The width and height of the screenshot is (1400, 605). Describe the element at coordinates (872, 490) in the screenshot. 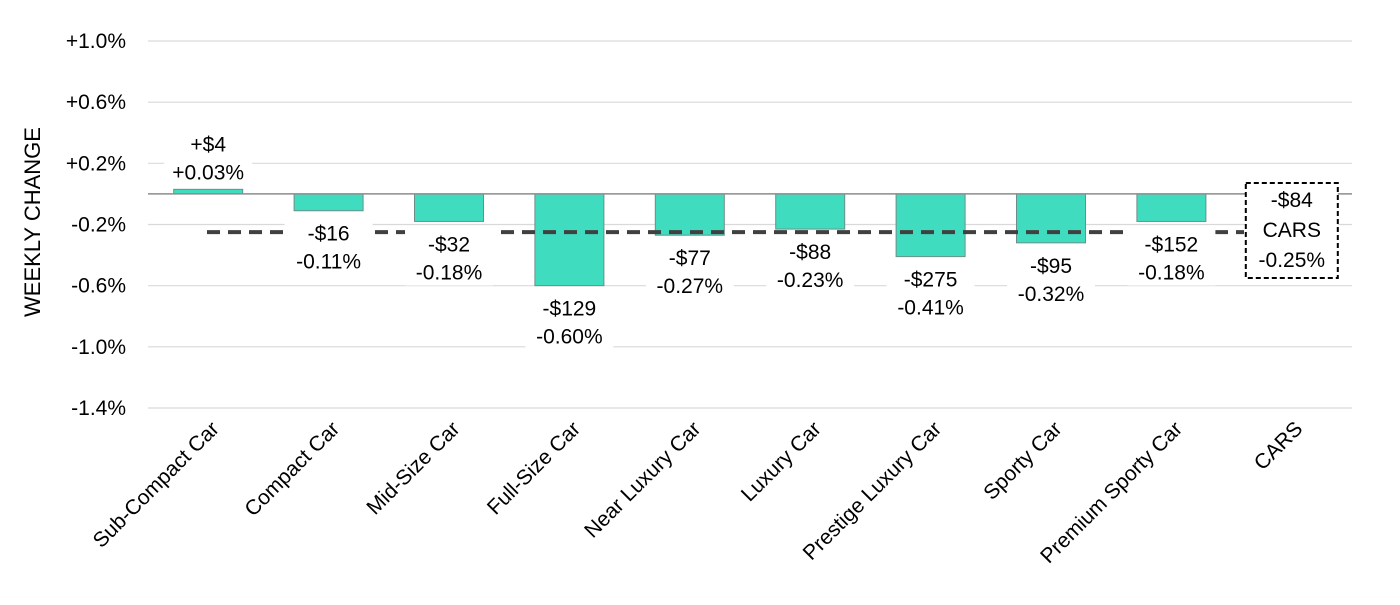

I see `x-tick-label: Prestige Luxury Car` at that location.